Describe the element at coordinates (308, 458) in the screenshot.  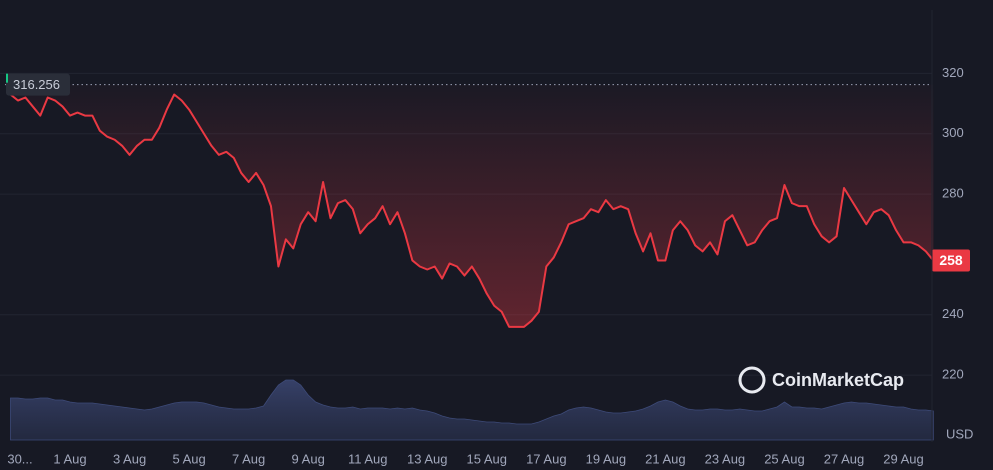
I see `x-tick-label: 9 Aug` at that location.